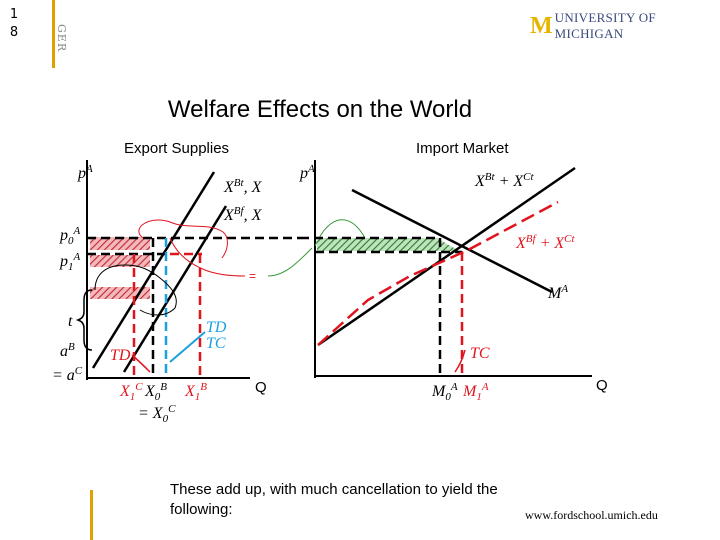  Describe the element at coordinates (120, 355) in the screenshot. I see `label-td-left: TD` at that location.